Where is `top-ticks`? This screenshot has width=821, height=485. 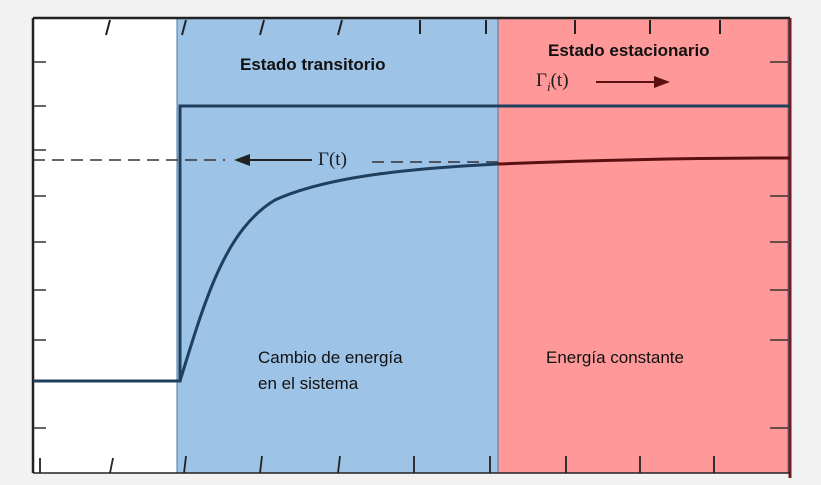 top-ticks is located at coordinates (413, 27).